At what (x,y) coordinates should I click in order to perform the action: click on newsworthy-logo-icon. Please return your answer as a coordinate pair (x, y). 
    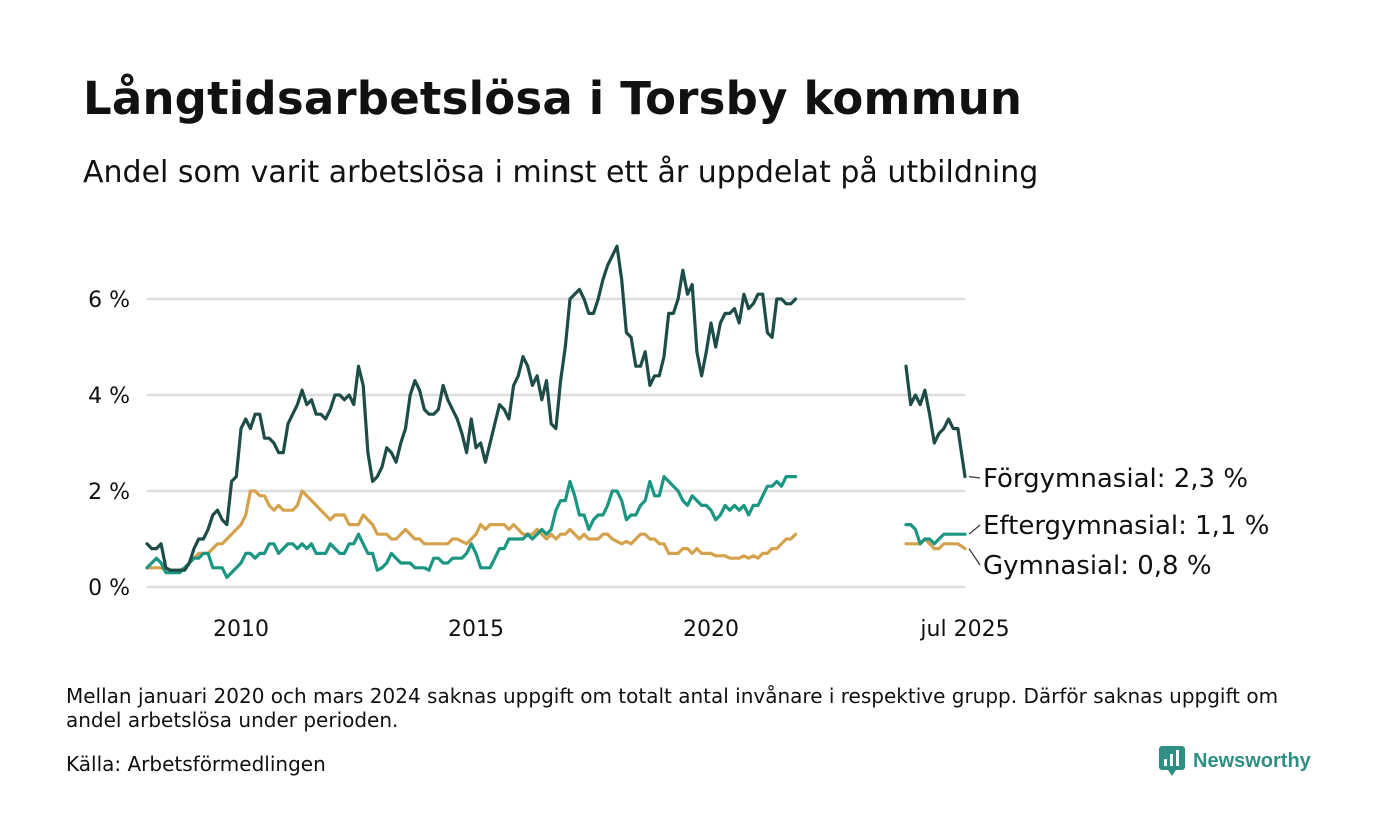
    Looking at the image, I should click on (1172, 761).